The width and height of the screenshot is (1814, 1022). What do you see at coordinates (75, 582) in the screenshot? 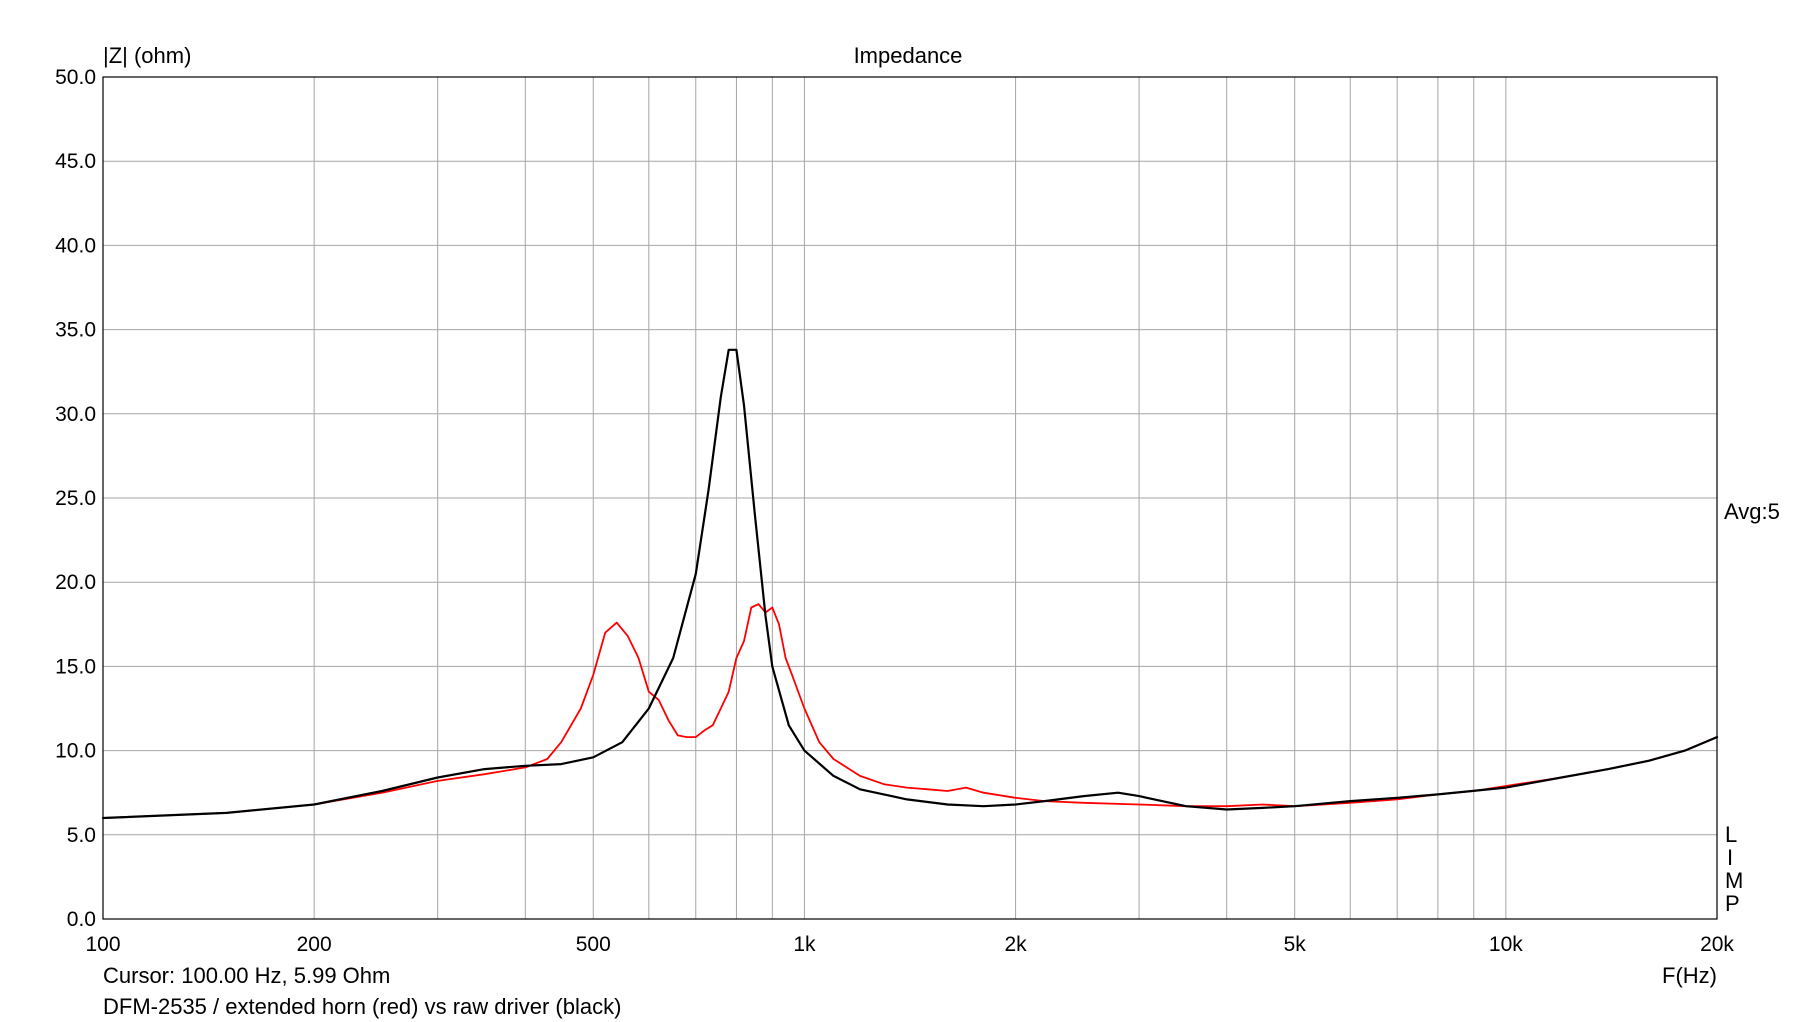
I see `y-tick-label: 20.0` at bounding box center [75, 582].